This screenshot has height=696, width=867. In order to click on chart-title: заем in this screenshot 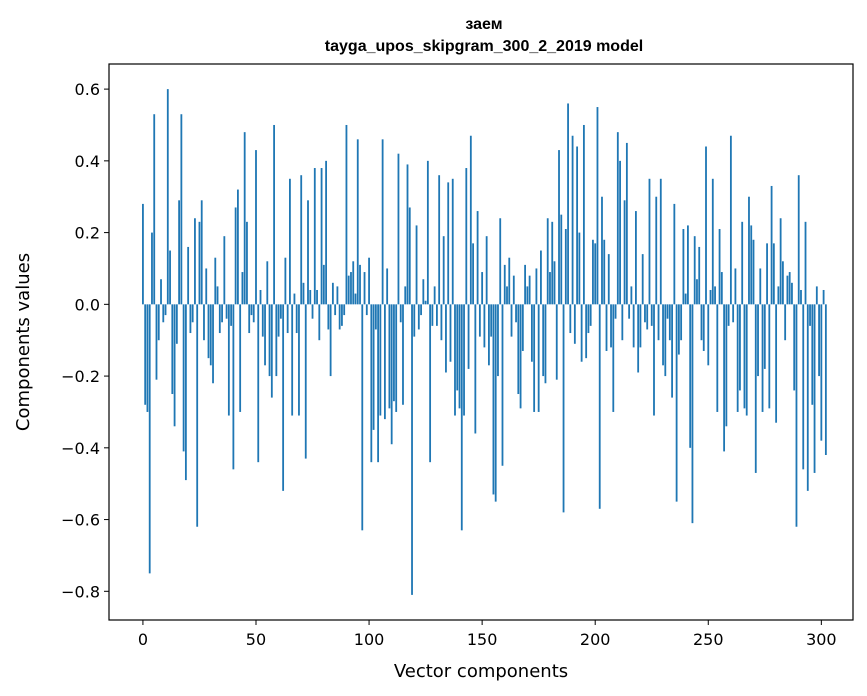, I will do `click(483, 24)`.